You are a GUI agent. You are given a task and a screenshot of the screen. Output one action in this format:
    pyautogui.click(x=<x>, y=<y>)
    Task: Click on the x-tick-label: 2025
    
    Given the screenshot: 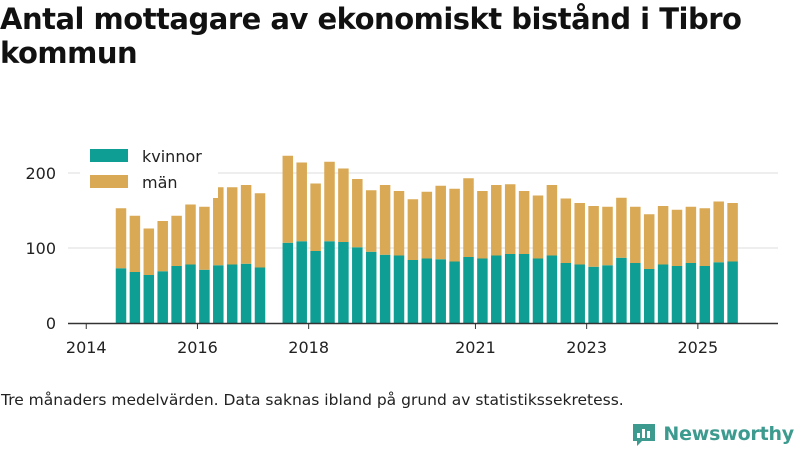 What is the action you would take?
    pyautogui.click(x=697, y=347)
    